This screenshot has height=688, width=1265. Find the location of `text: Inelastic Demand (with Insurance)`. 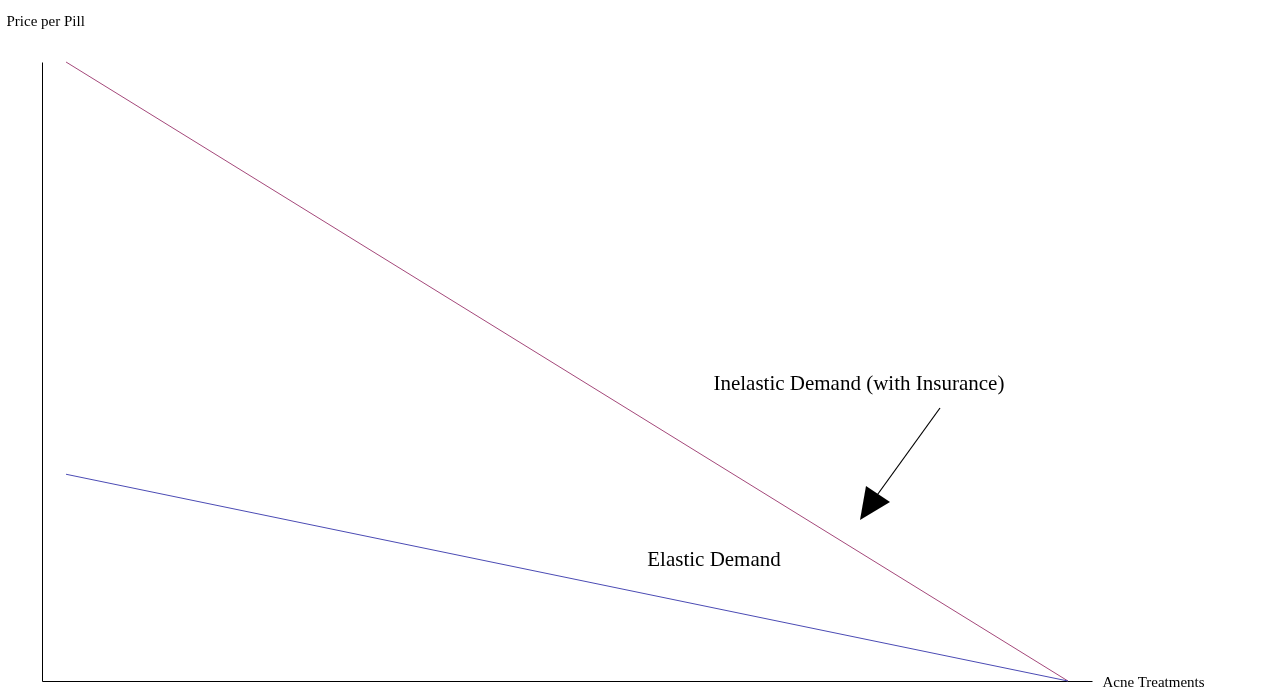

text: Inelastic Demand (with Insurance) is located at coordinates (859, 382).